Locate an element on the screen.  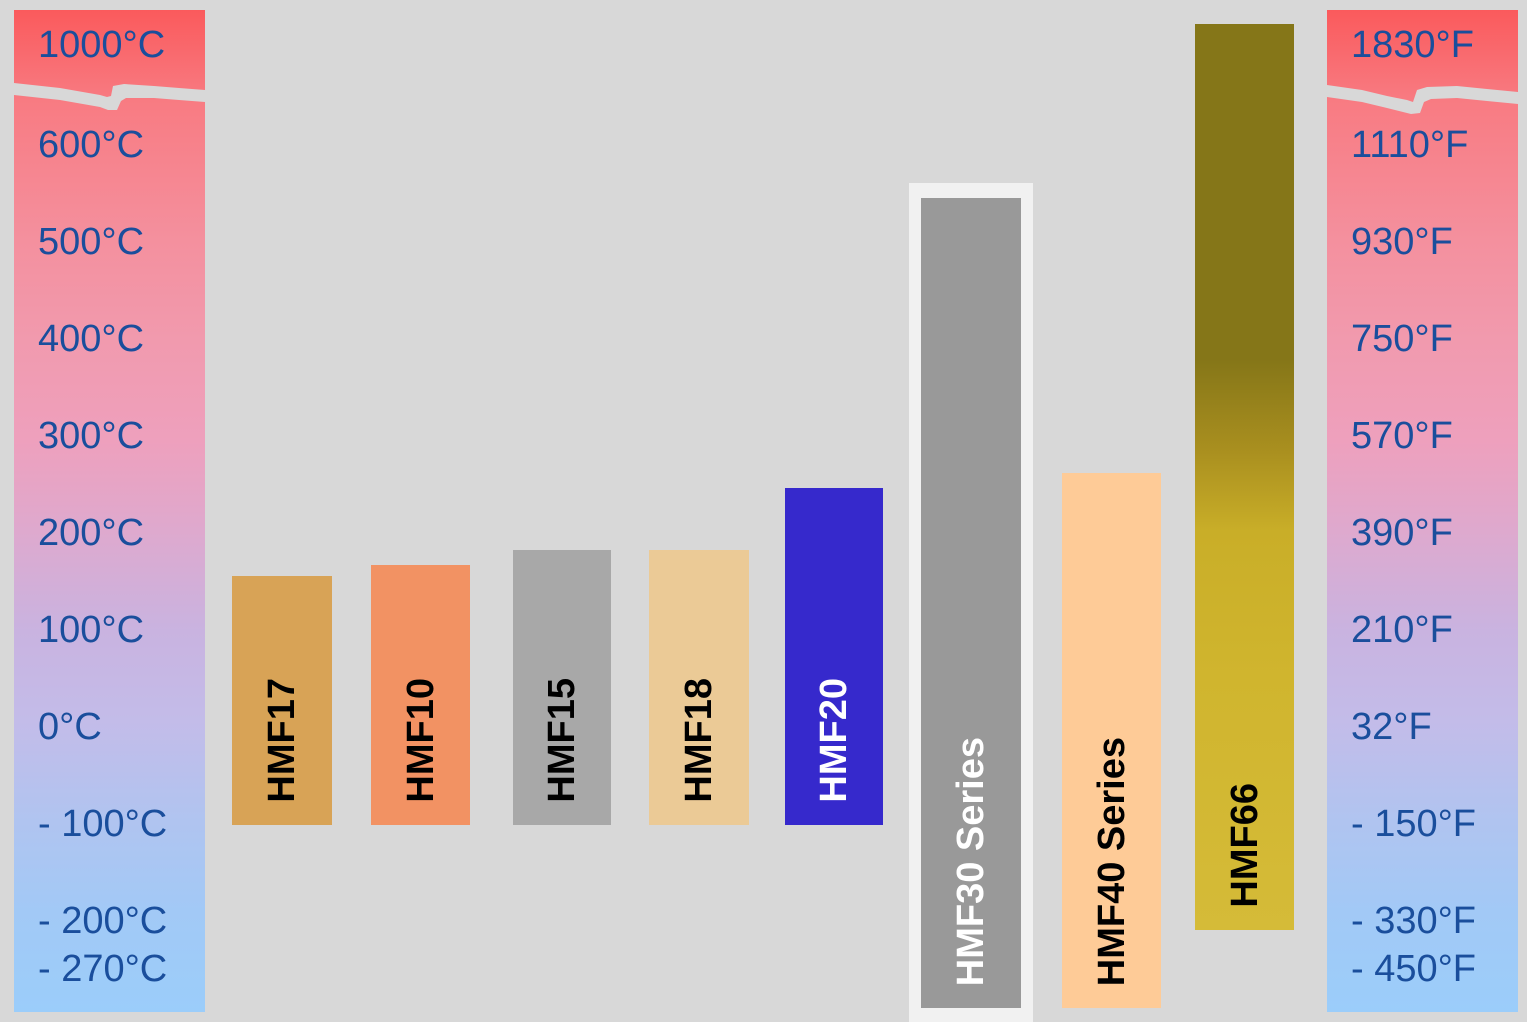
fahrenheit-tick: 750°F is located at coordinates (1402, 339).